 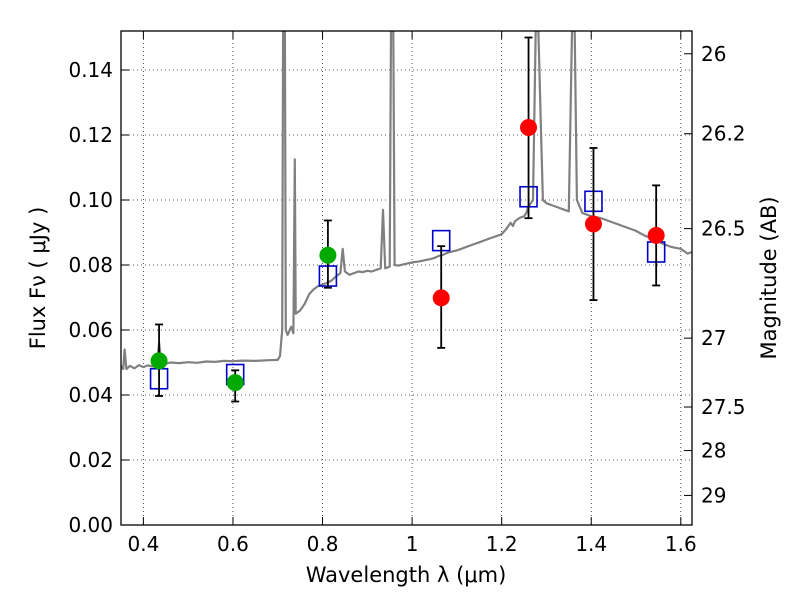 What do you see at coordinates (406, 575) in the screenshot?
I see `x-axis-title: Wavelength λ (μm)` at bounding box center [406, 575].